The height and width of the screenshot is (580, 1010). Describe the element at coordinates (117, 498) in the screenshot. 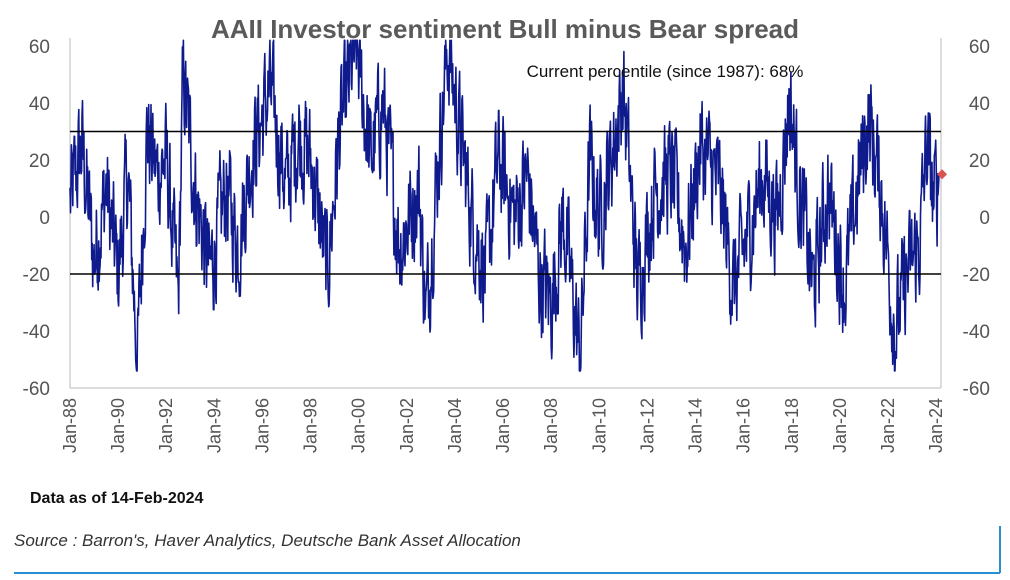

I see `data-as-of-label: Data as of 14-Feb-2024` at that location.